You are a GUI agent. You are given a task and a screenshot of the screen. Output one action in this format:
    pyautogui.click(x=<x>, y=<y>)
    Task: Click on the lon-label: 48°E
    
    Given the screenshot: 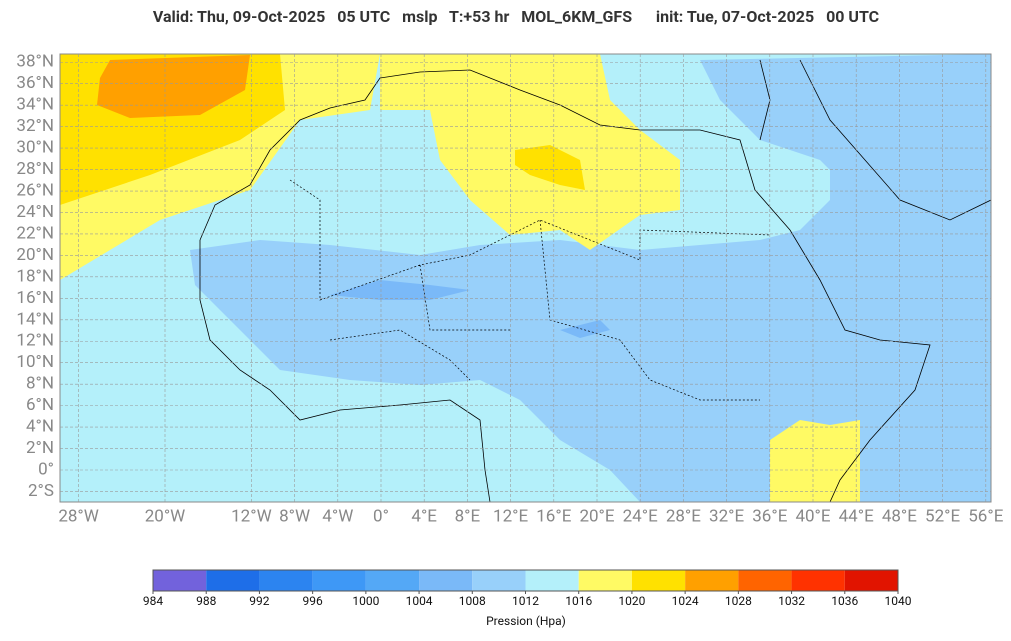 What is the action you would take?
    pyautogui.click(x=899, y=516)
    